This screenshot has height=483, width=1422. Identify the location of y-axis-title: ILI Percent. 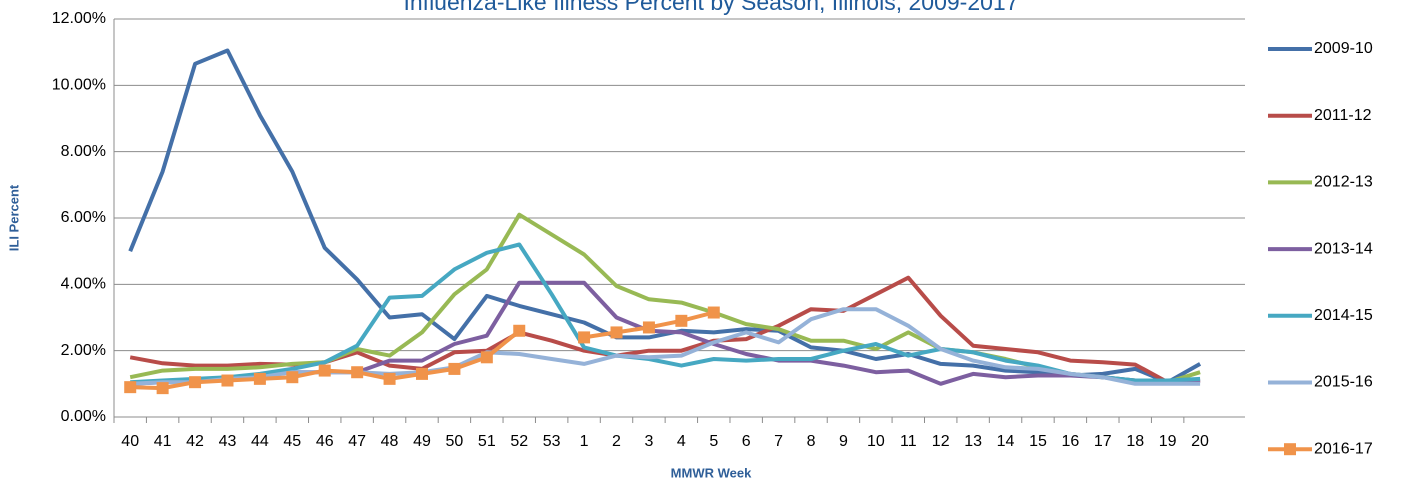
(13, 217).